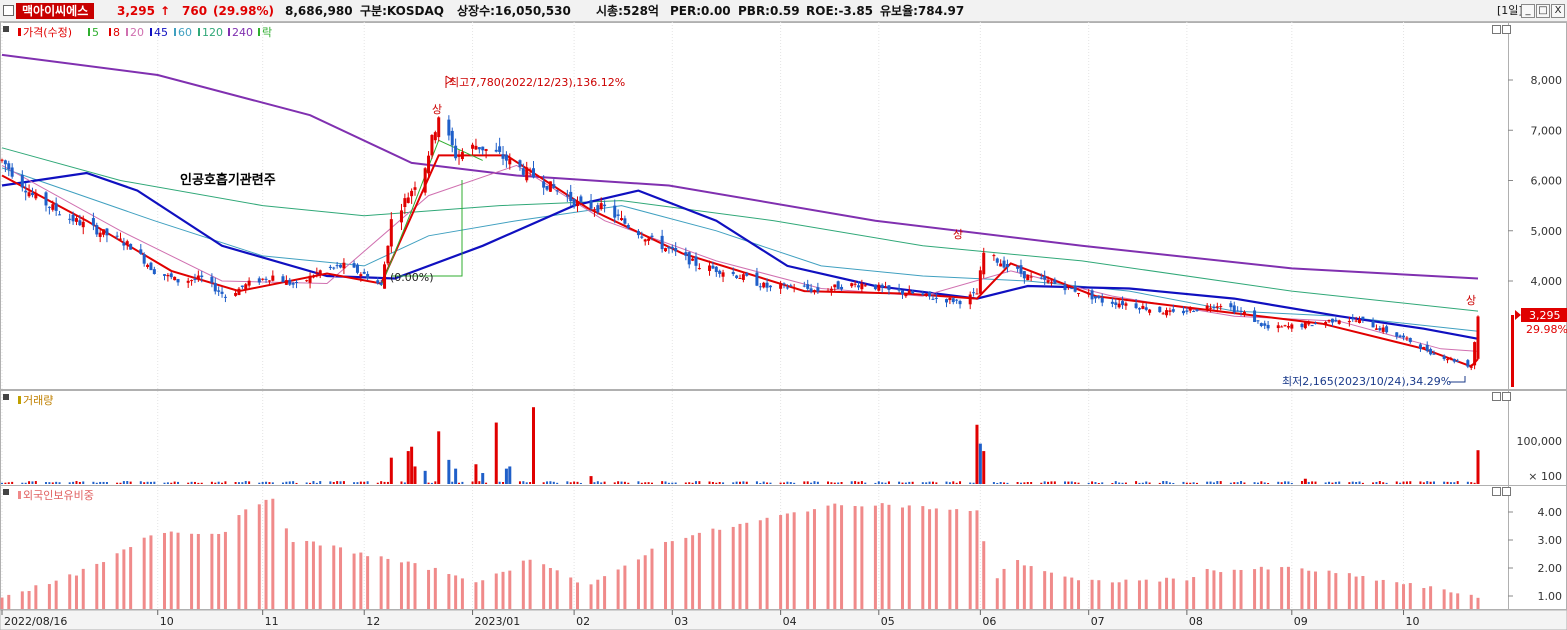  Describe the element at coordinates (1501, 260) in the screenshot. I see `panel-buttons` at that location.